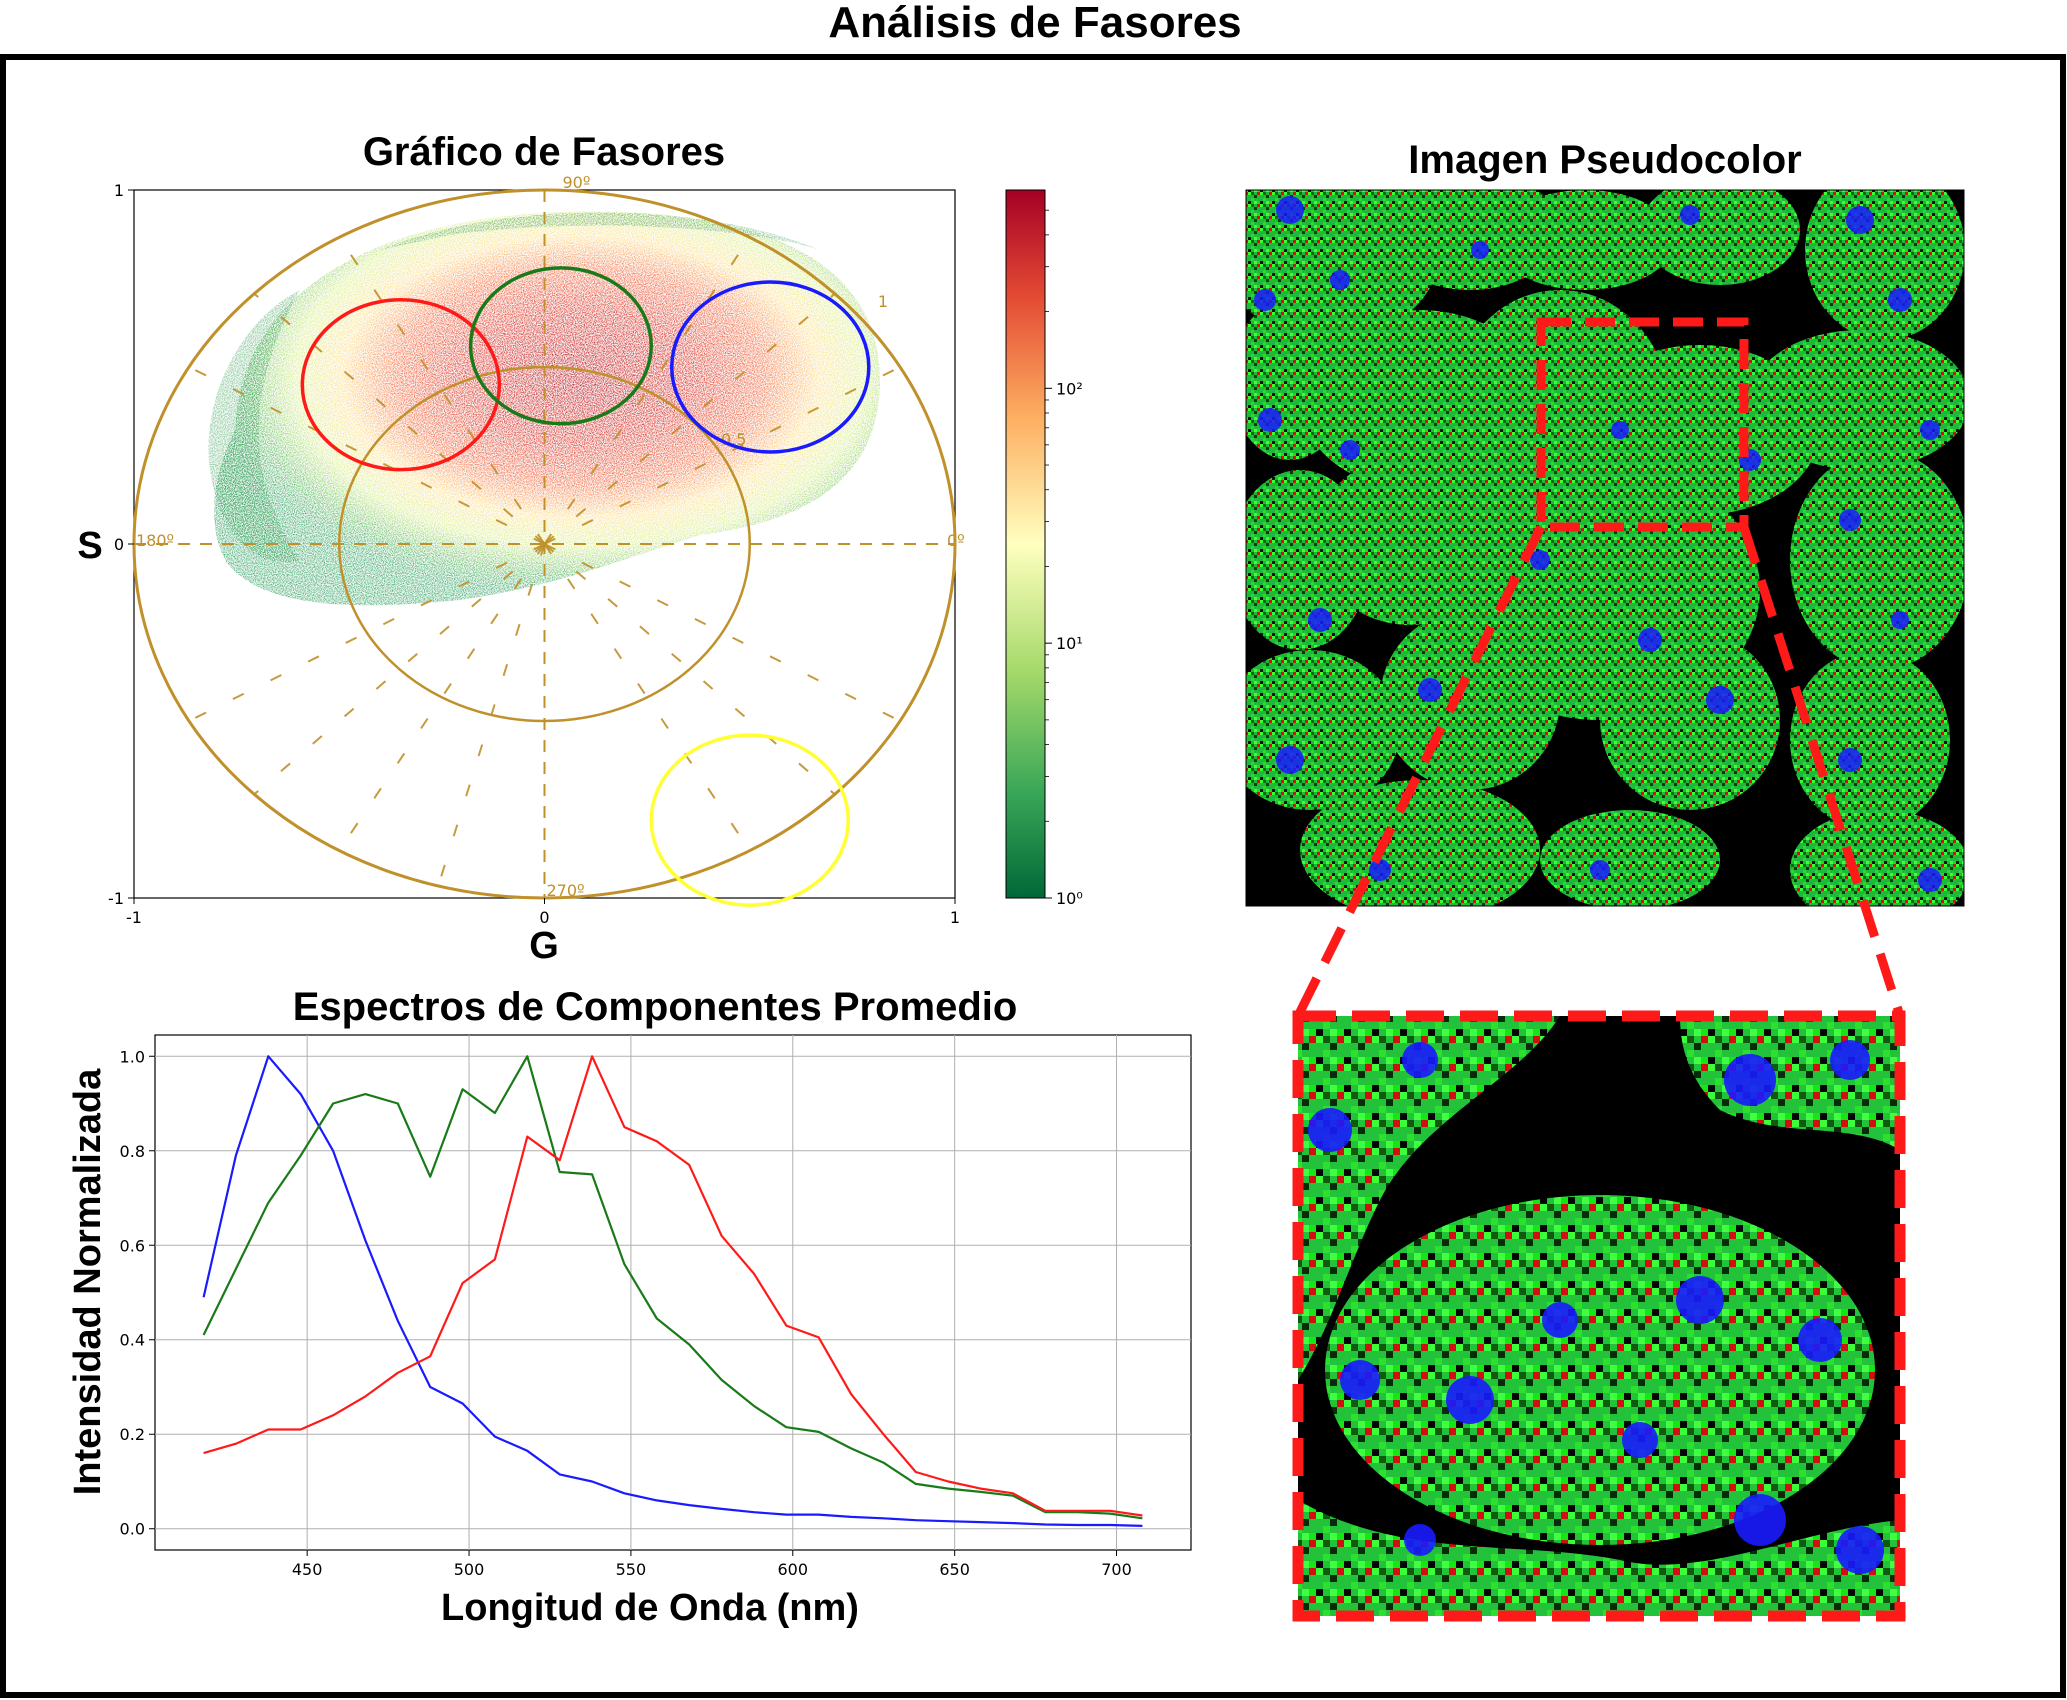 The height and width of the screenshot is (1700, 2067). Describe the element at coordinates (544, 917) in the screenshot. I see `phasor-xtick-label: 0` at that location.